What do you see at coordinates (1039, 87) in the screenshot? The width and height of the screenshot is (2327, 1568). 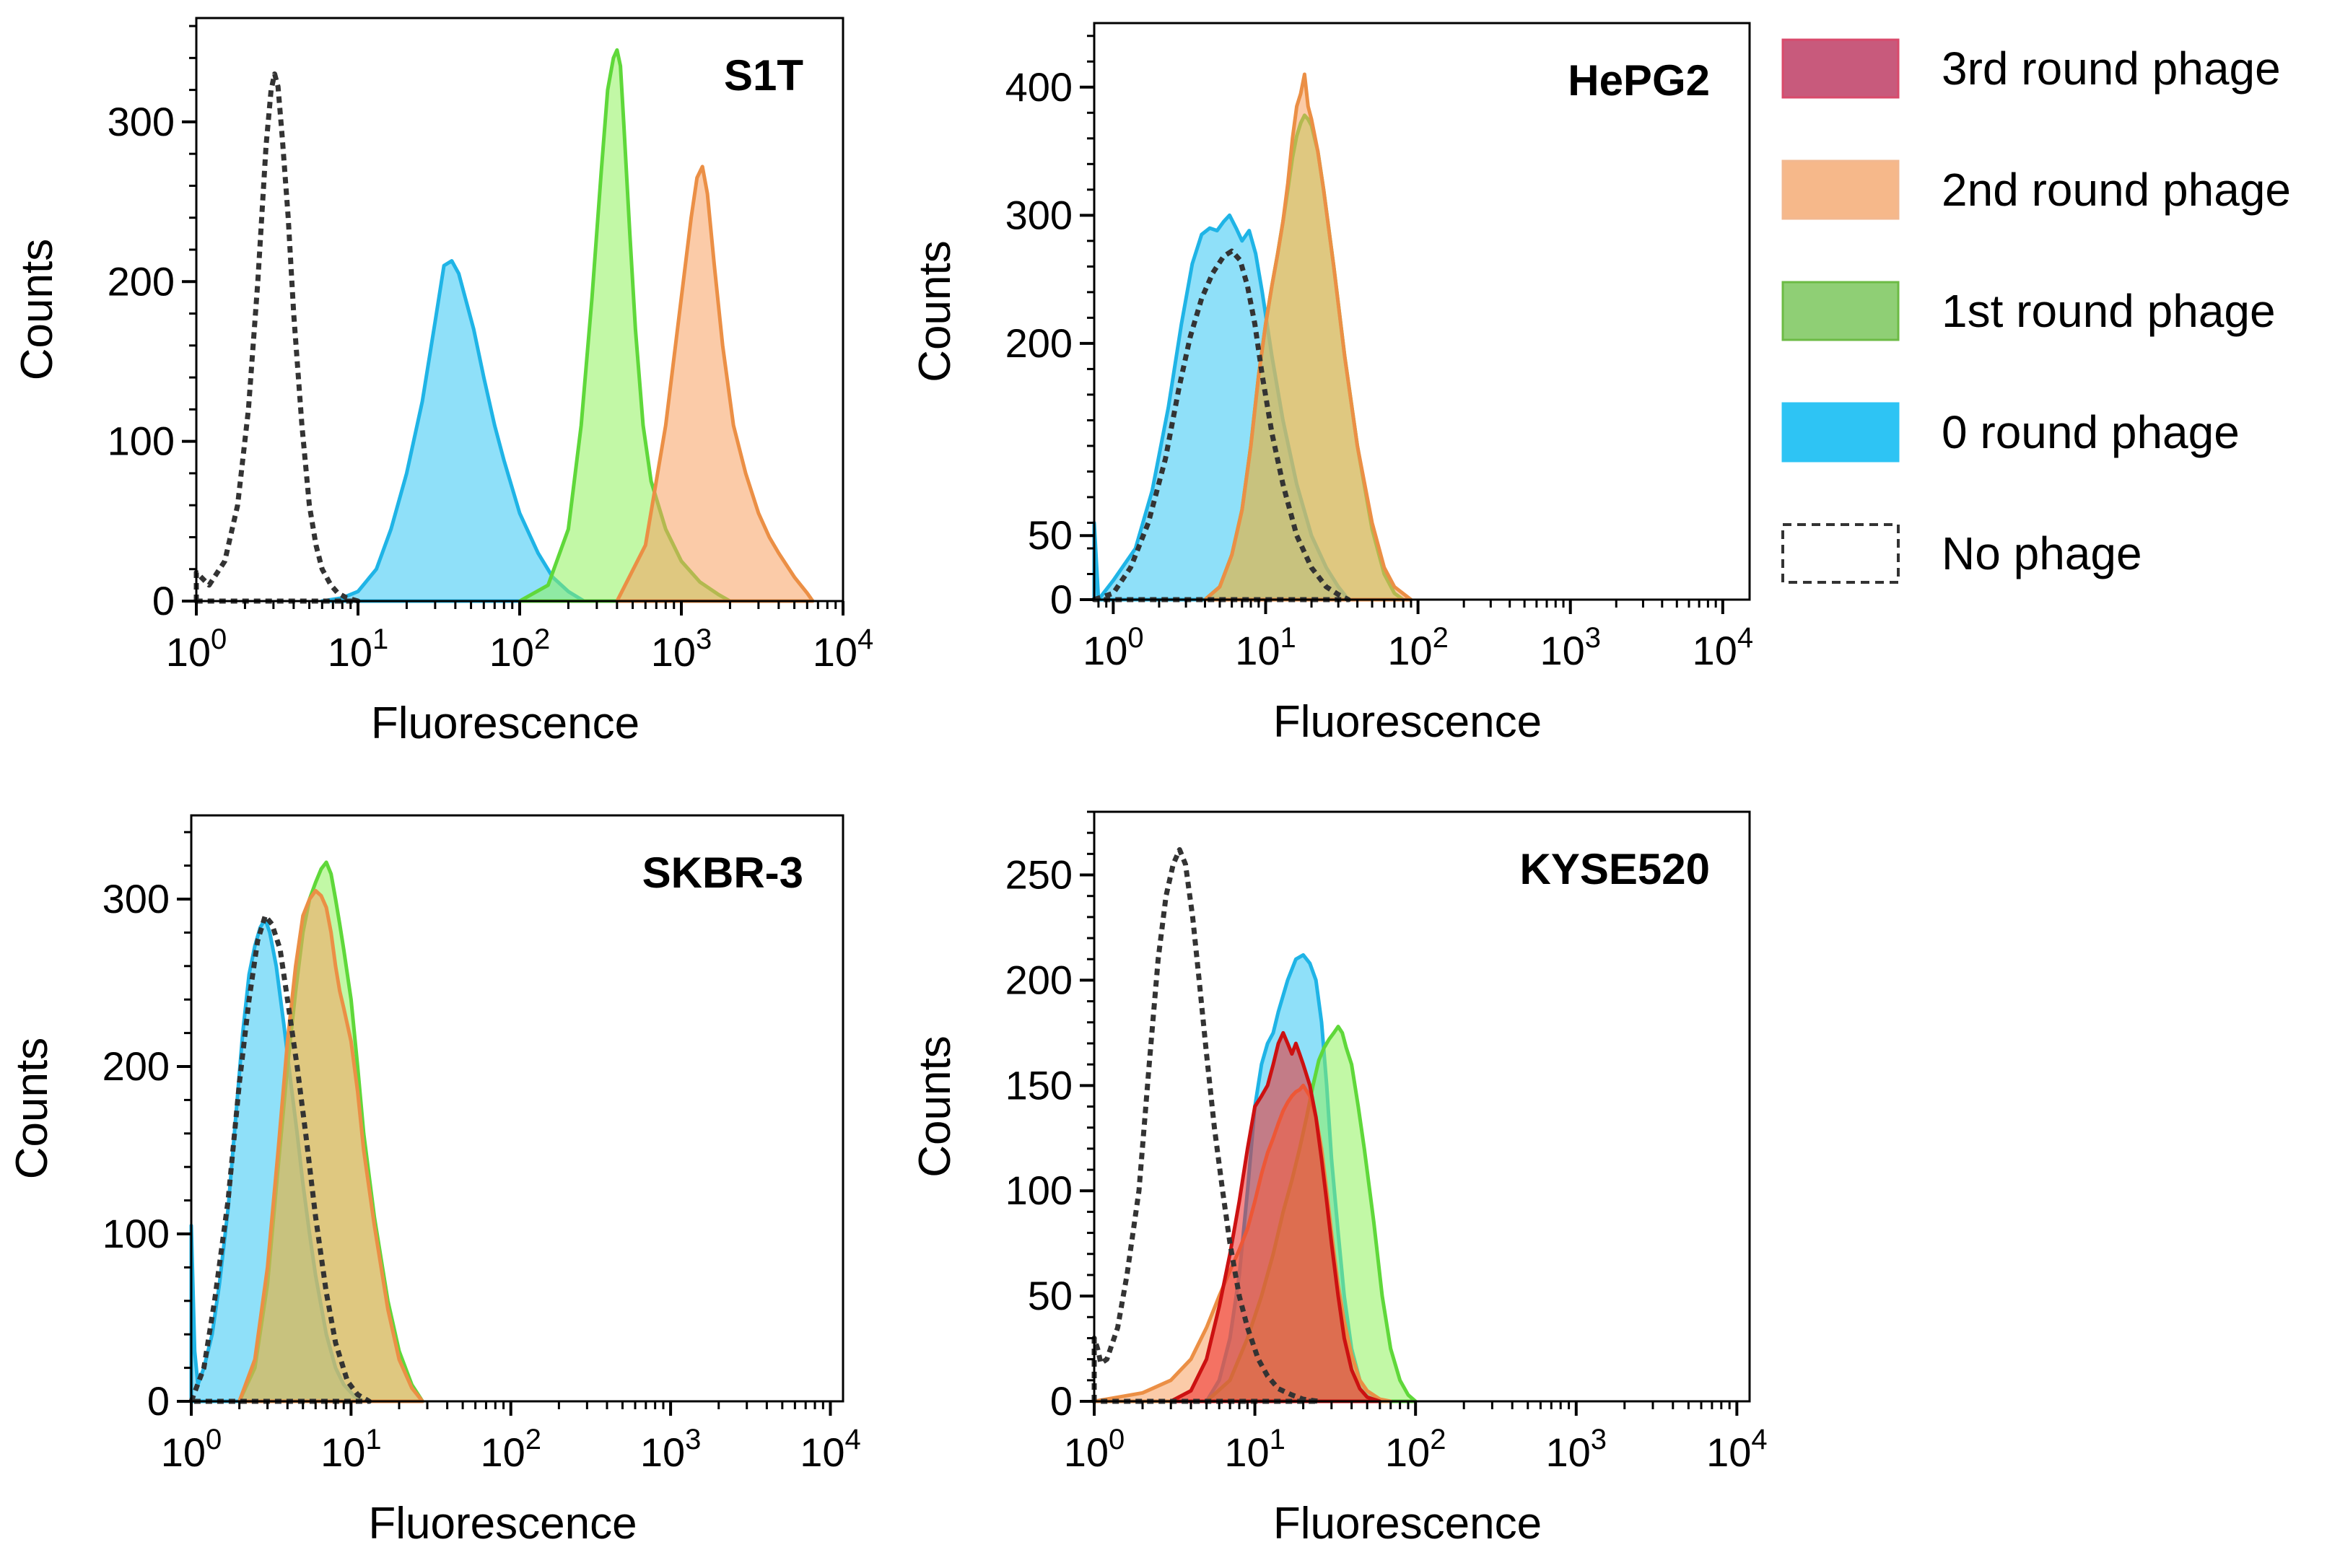 I see `y-tick-label: 400` at bounding box center [1039, 87].